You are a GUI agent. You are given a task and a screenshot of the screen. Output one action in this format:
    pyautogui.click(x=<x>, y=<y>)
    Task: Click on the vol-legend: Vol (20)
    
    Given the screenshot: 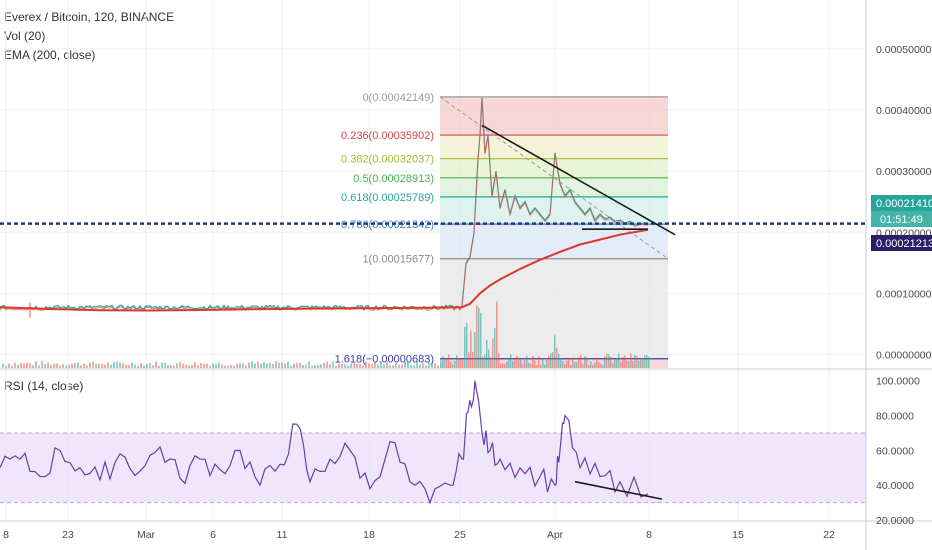 What is the action you would take?
    pyautogui.click(x=25, y=36)
    